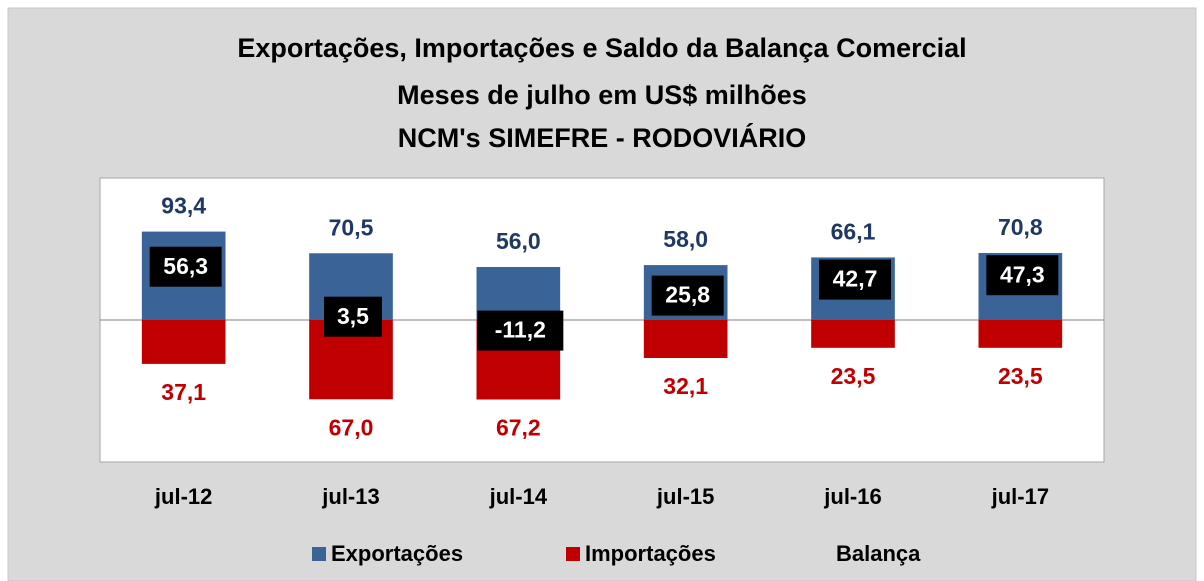 The height and width of the screenshot is (581, 1204). I want to click on x-tick-label: jul-14, so click(518, 496).